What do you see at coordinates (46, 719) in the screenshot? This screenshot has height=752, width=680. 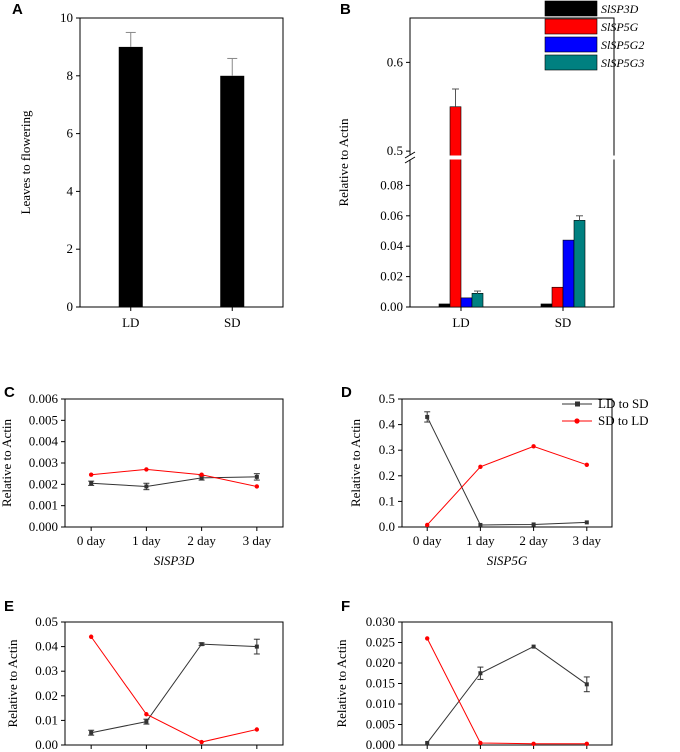 I see `y-tick-label-e: 0.01` at bounding box center [46, 719].